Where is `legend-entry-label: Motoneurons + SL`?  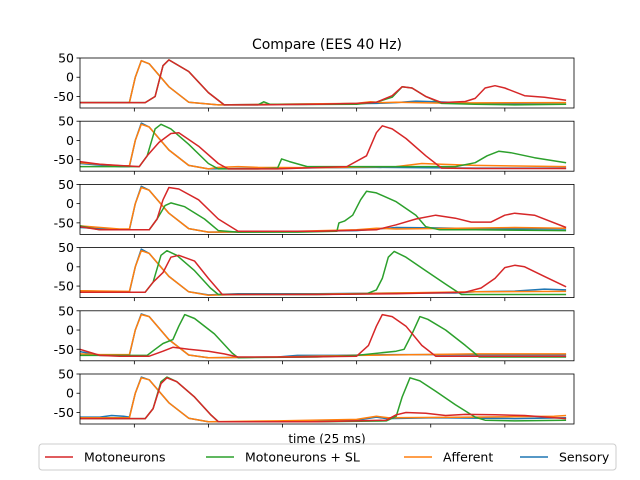 legend-entry-label: Motoneurons + SL is located at coordinates (302, 457).